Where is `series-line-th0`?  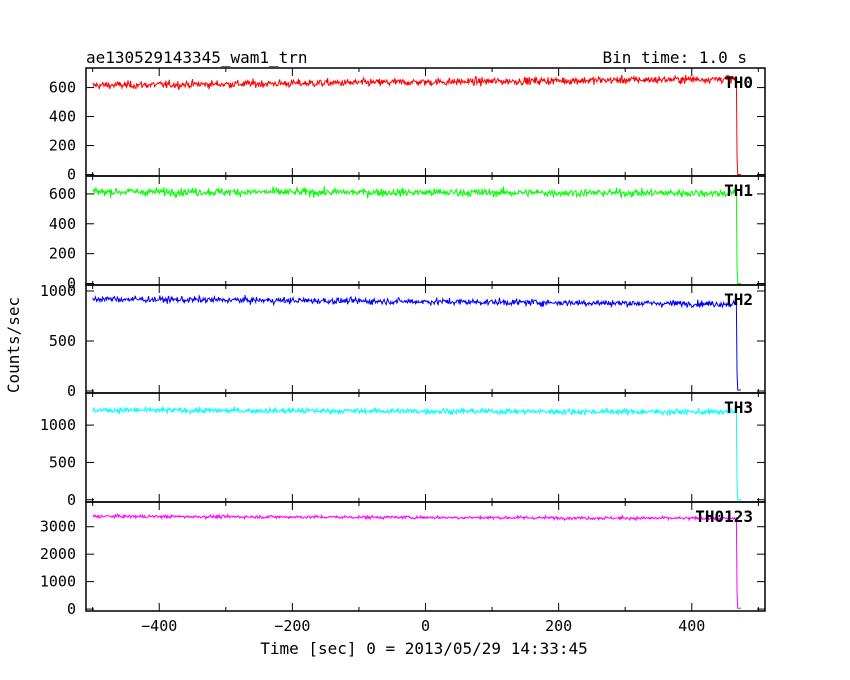 series-line-th0 is located at coordinates (417, 125).